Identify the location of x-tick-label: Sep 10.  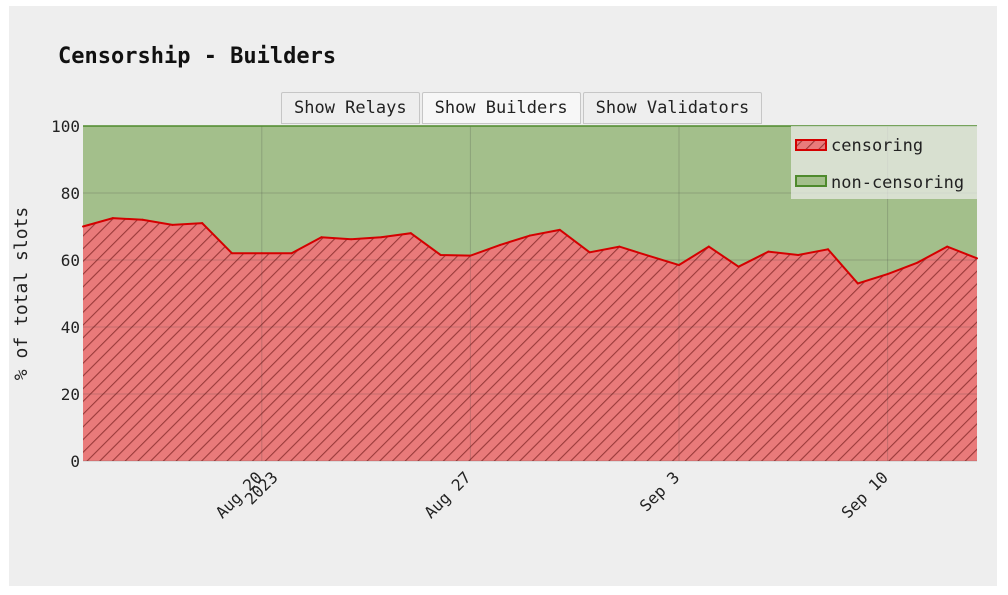
(865, 495).